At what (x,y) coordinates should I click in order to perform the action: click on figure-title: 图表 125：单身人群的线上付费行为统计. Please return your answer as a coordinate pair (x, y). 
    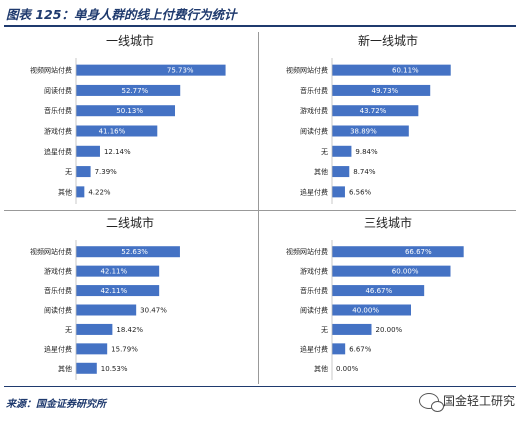
    Looking at the image, I should click on (121, 14).